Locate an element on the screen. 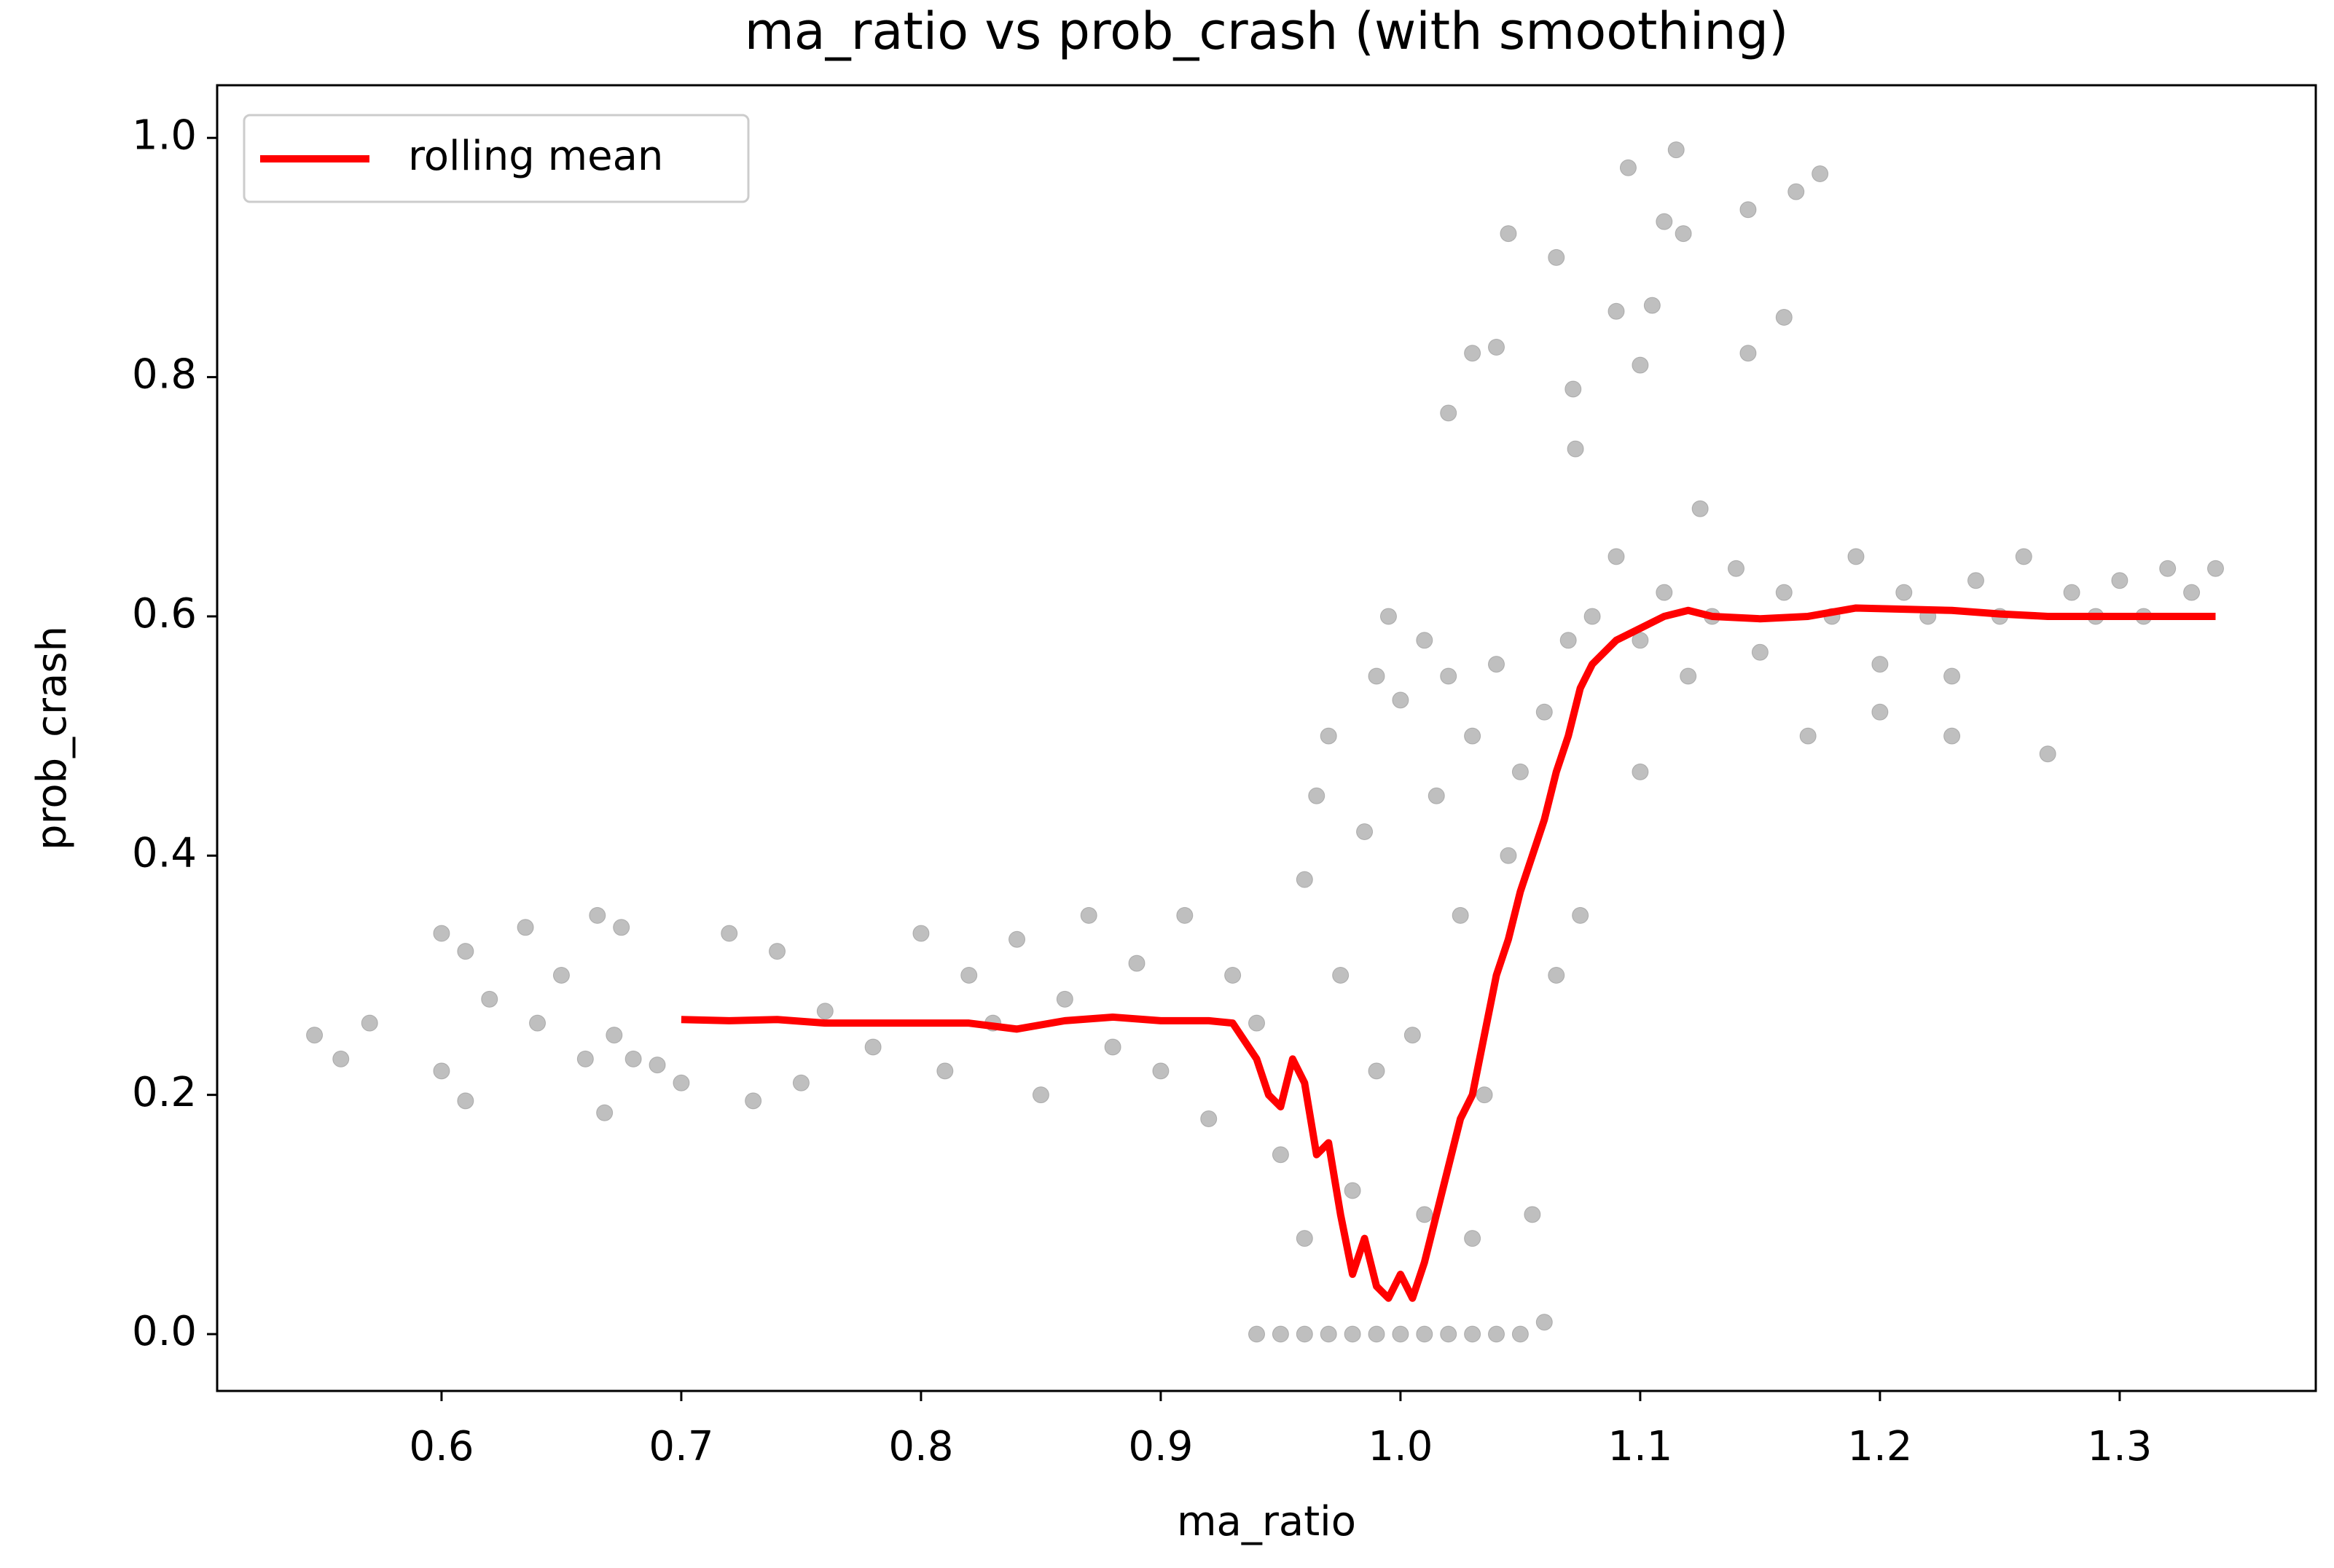  y-tick-label: 0.8 is located at coordinates (164, 375).